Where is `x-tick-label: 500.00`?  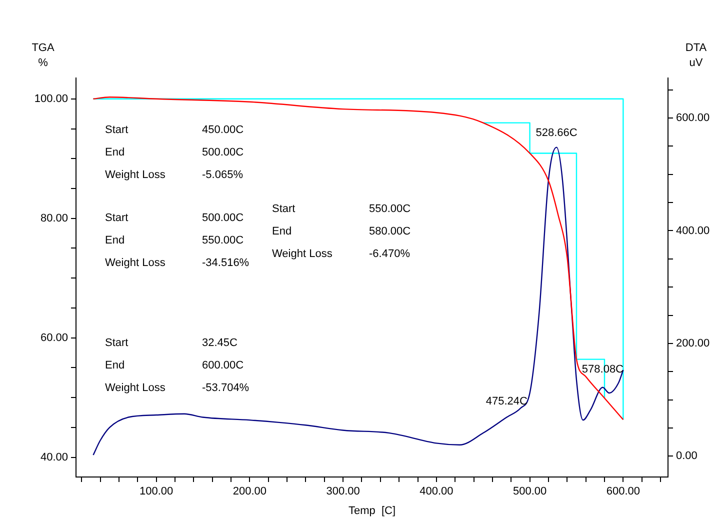 x-tick-label: 500.00 is located at coordinates (529, 492).